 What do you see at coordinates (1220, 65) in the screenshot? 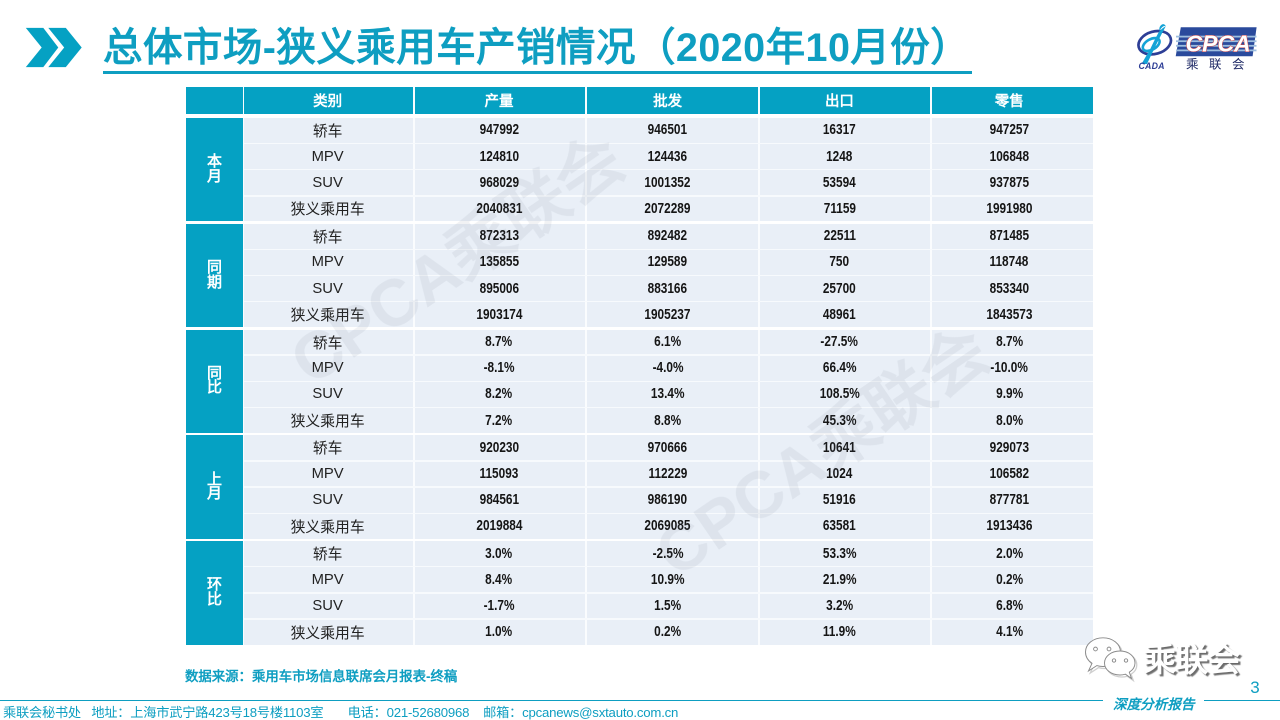
I see `svg-text: 乘联会` at bounding box center [1220, 65].